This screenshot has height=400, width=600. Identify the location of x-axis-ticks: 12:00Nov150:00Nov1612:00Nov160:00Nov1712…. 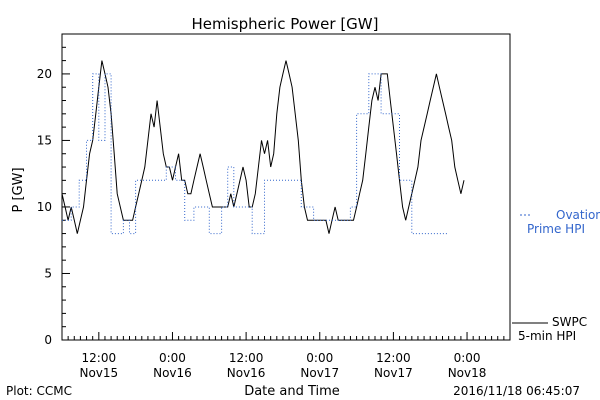
(286, 356).